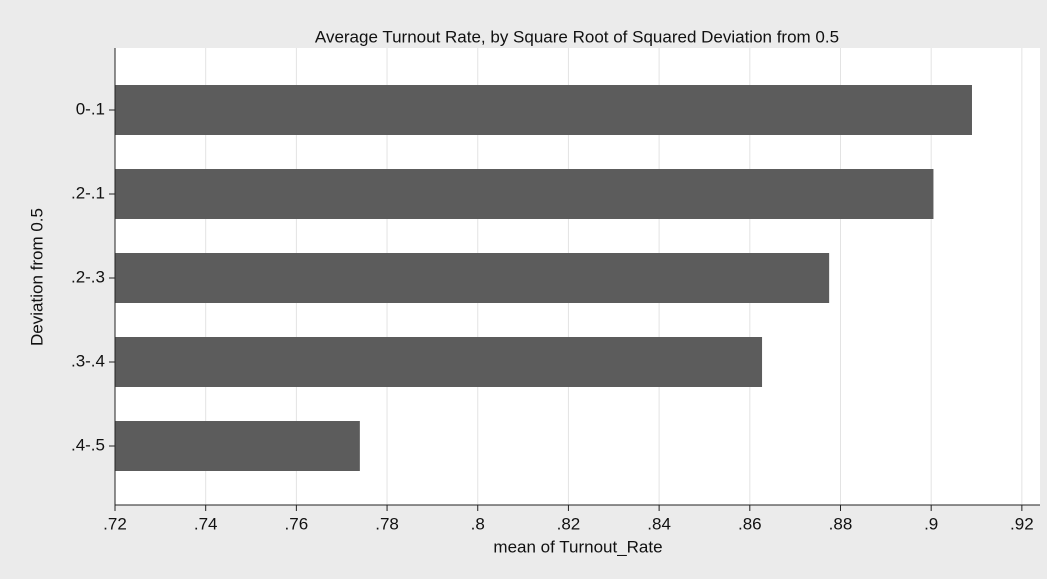  What do you see at coordinates (115, 523) in the screenshot?
I see `x-tick-label: .72` at bounding box center [115, 523].